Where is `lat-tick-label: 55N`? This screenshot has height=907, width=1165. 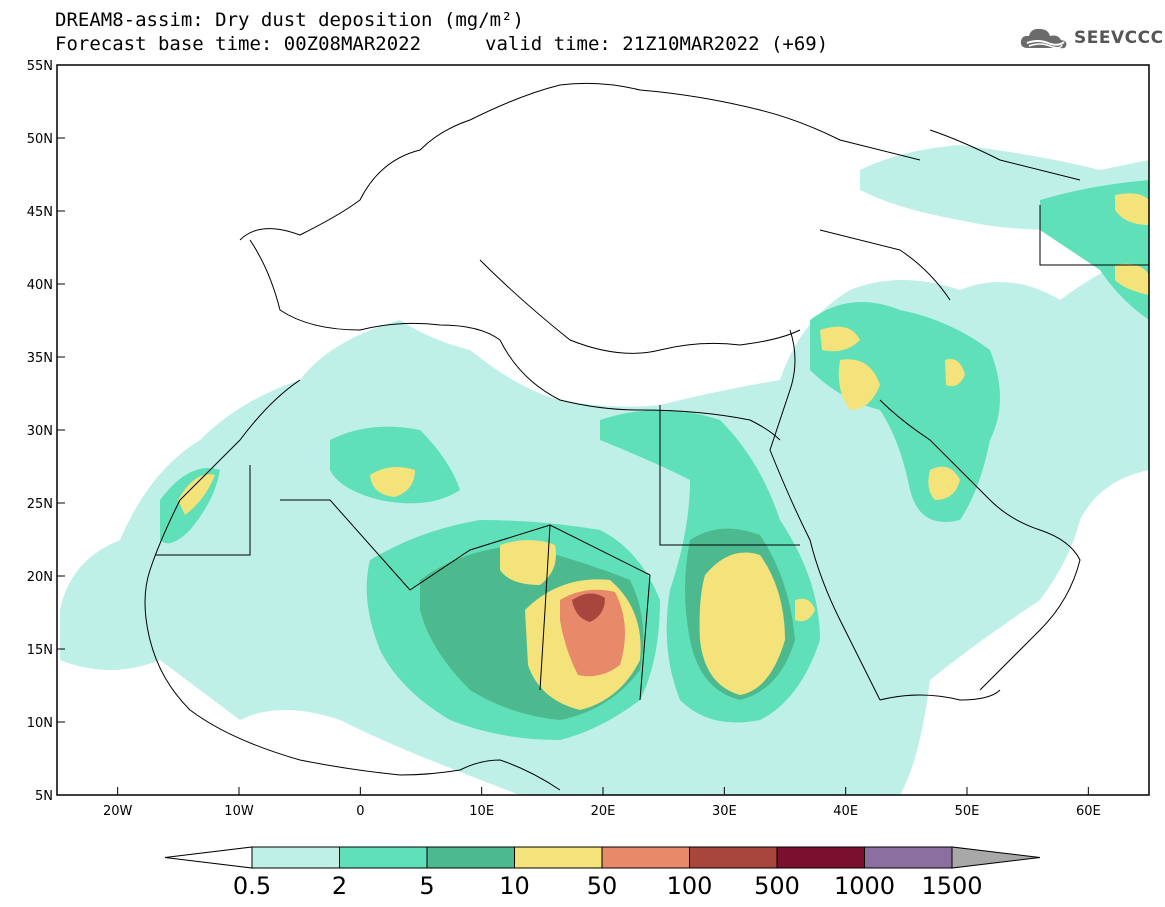
lat-tick-label: 55N is located at coordinates (40, 66).